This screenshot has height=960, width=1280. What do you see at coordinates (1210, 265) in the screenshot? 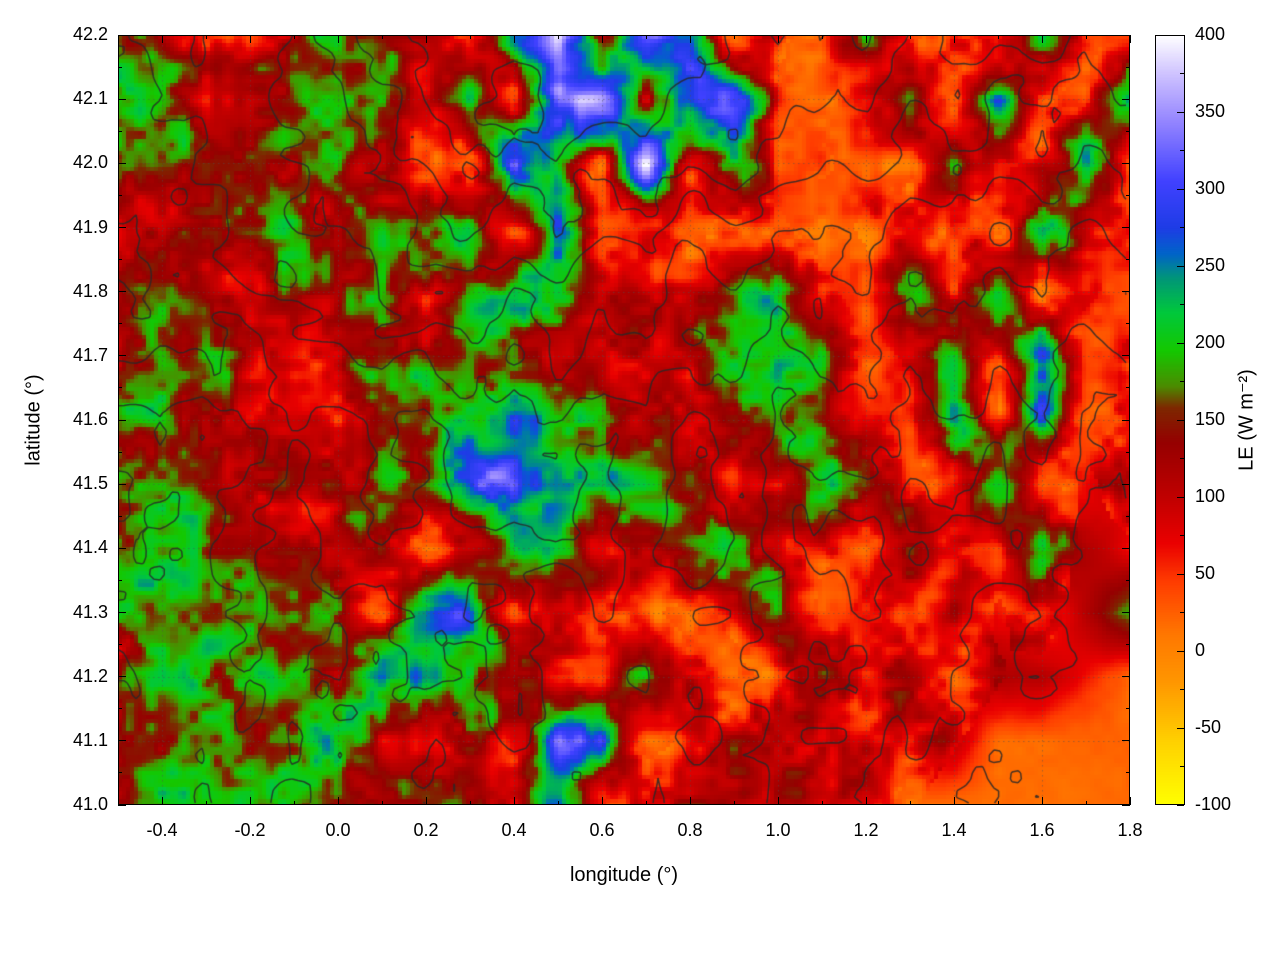
I see `colorbar-tick-label: 250` at bounding box center [1210, 265].